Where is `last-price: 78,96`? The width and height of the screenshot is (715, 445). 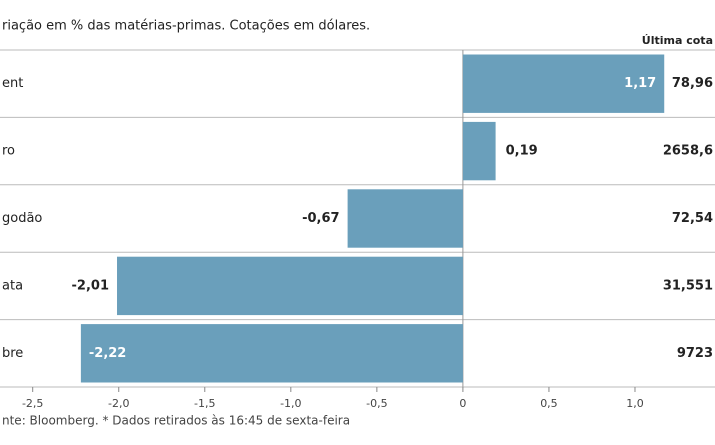
last-price: 78,96 is located at coordinates (692, 83).